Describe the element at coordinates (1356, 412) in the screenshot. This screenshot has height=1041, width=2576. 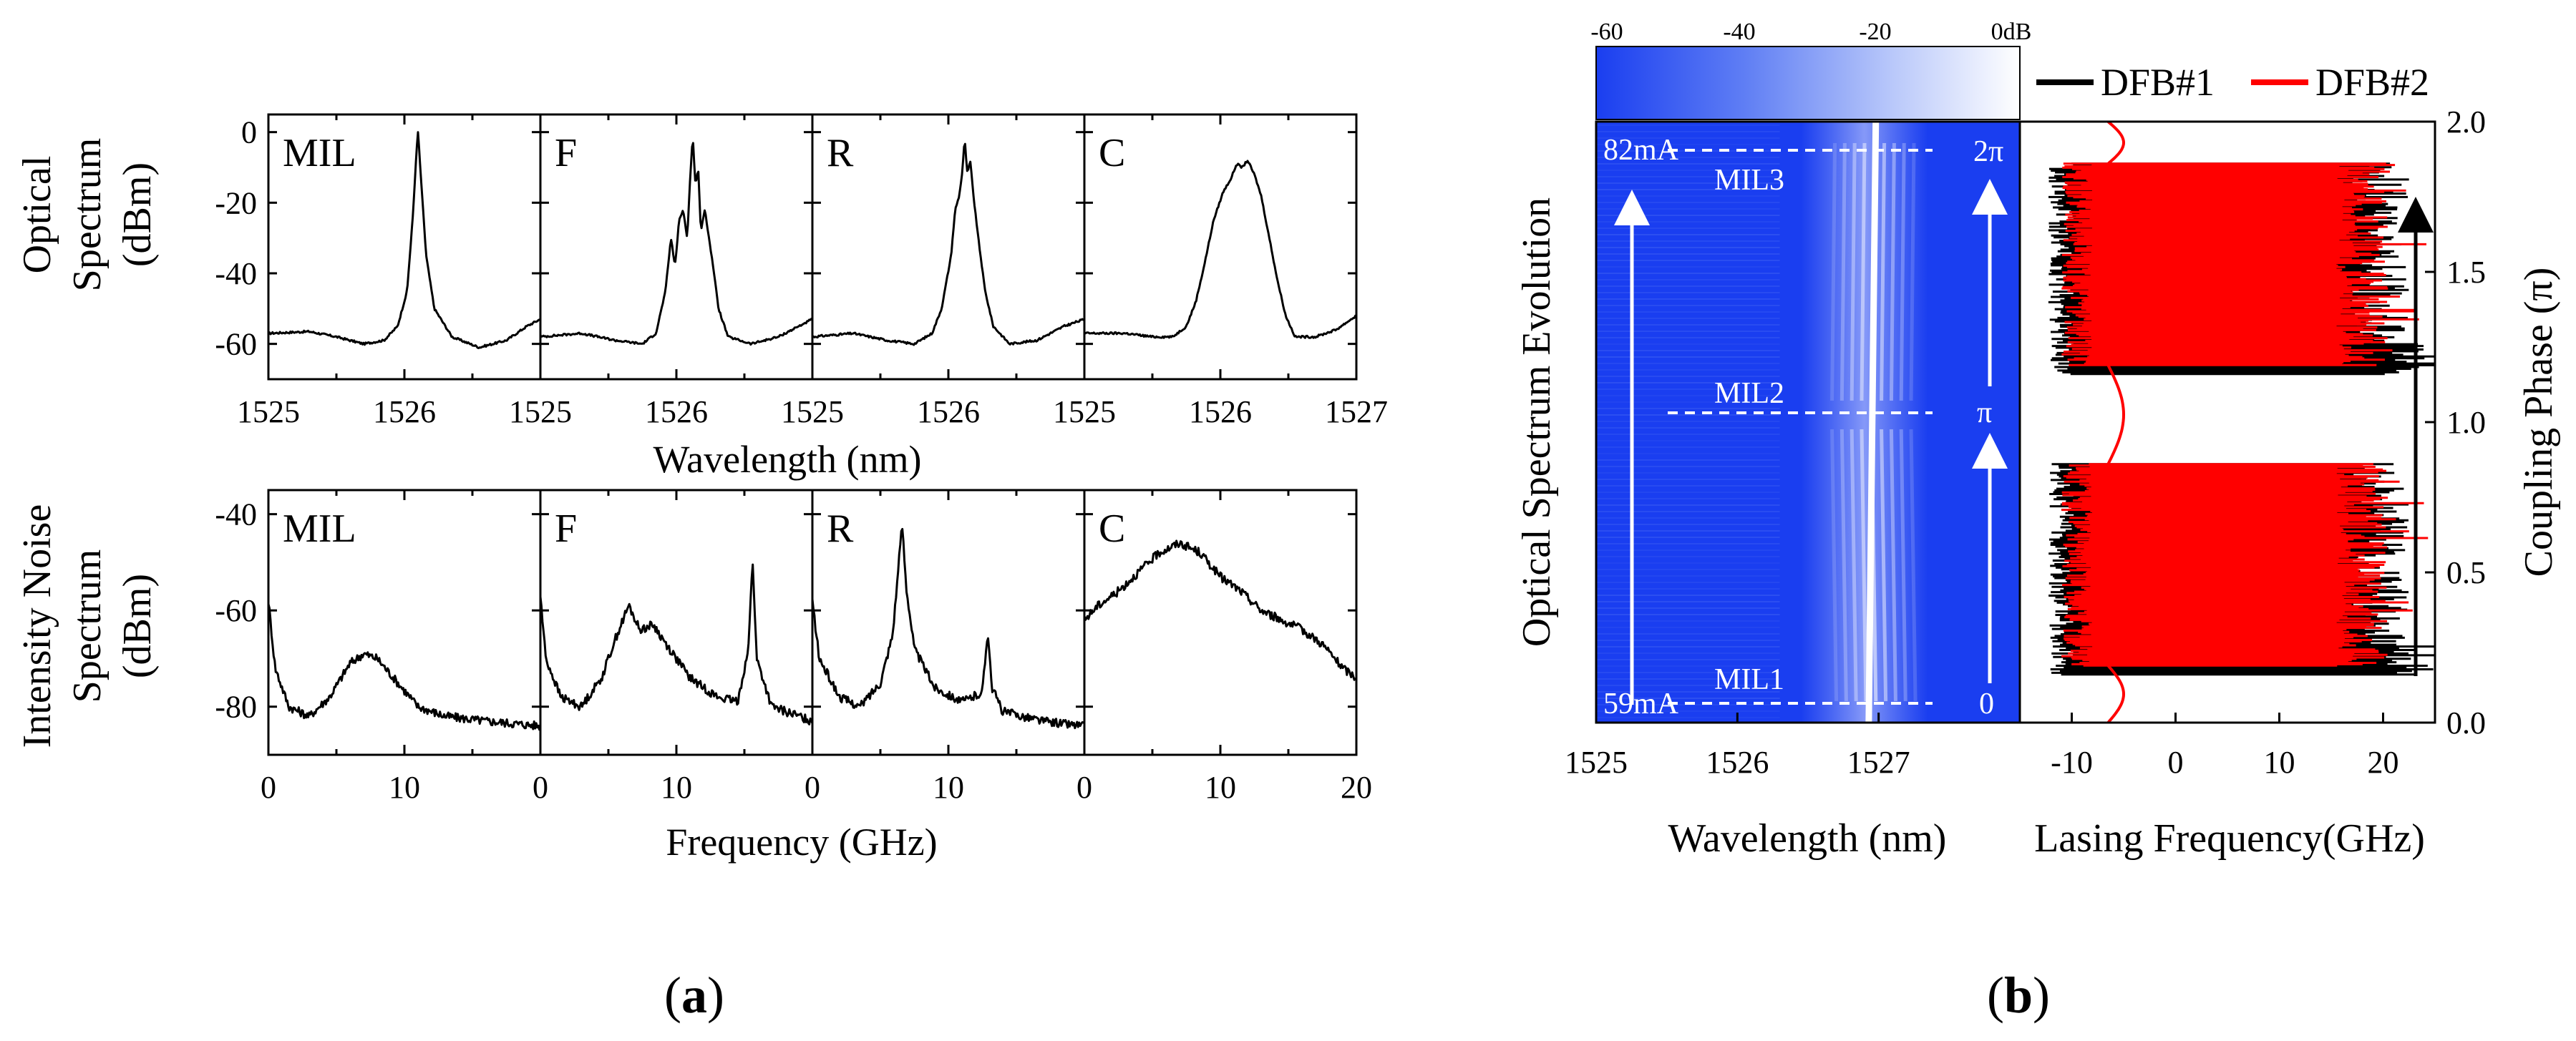
I see `x-tick-label: 1527` at that location.